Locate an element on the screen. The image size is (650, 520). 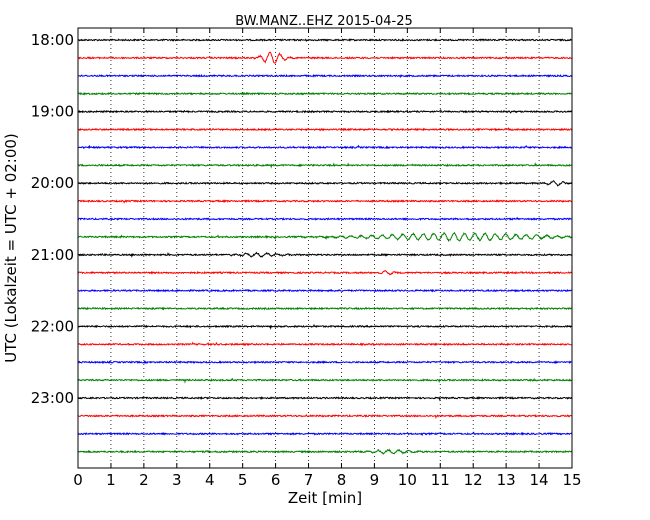
x-tick-label: 4 is located at coordinates (210, 480).